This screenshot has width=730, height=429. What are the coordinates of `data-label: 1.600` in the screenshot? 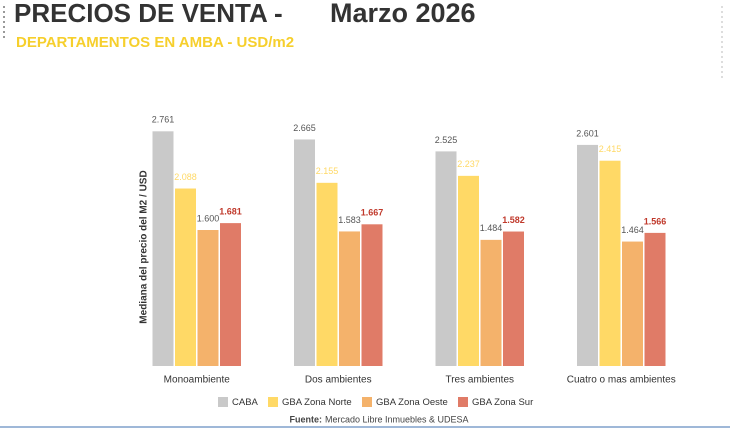 It's located at (208, 218).